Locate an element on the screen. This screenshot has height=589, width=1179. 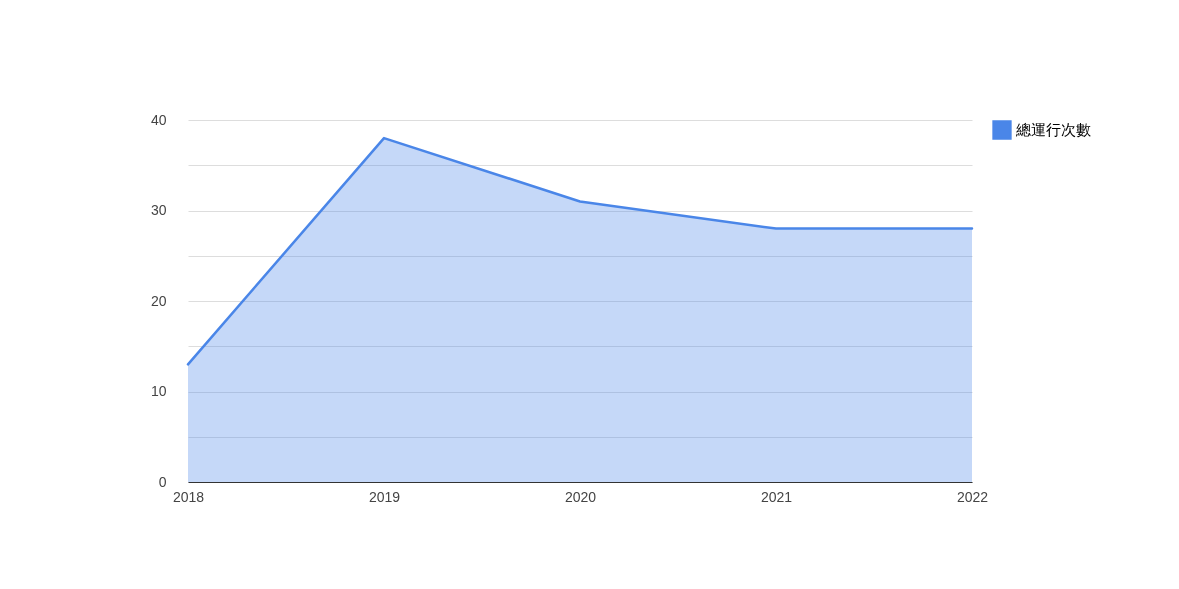
y-tick-label: 10 is located at coordinates (158, 391).